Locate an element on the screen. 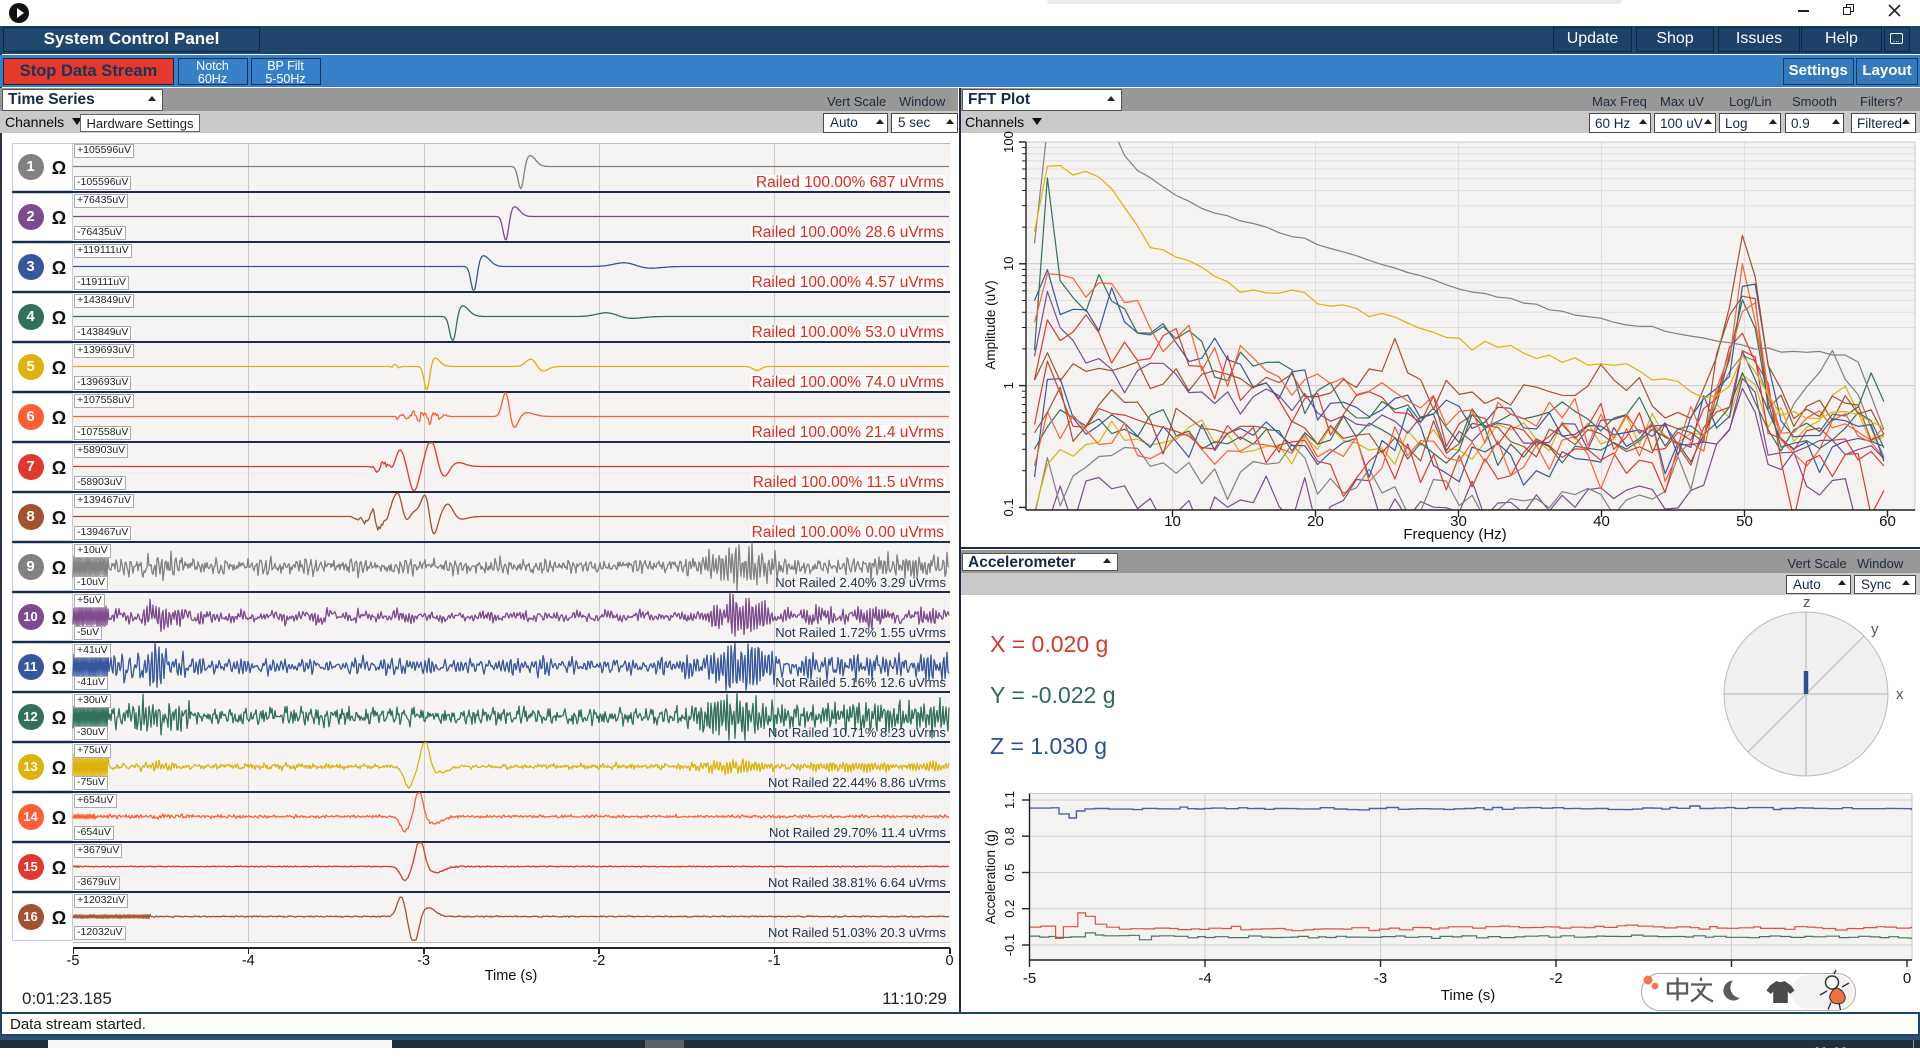  svg-text: -2 is located at coordinates (1555, 978).